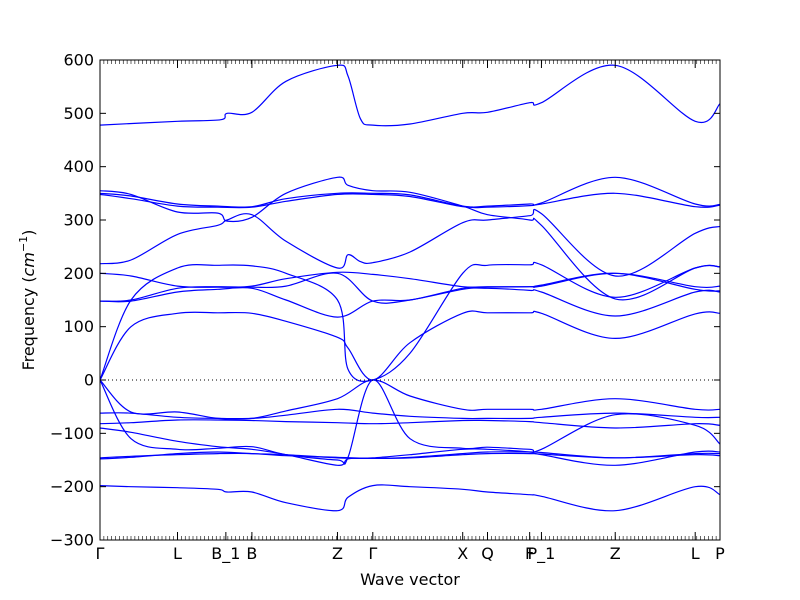 The image size is (800, 600). What do you see at coordinates (251, 553) in the screenshot?
I see `x-tick-label: B` at bounding box center [251, 553].